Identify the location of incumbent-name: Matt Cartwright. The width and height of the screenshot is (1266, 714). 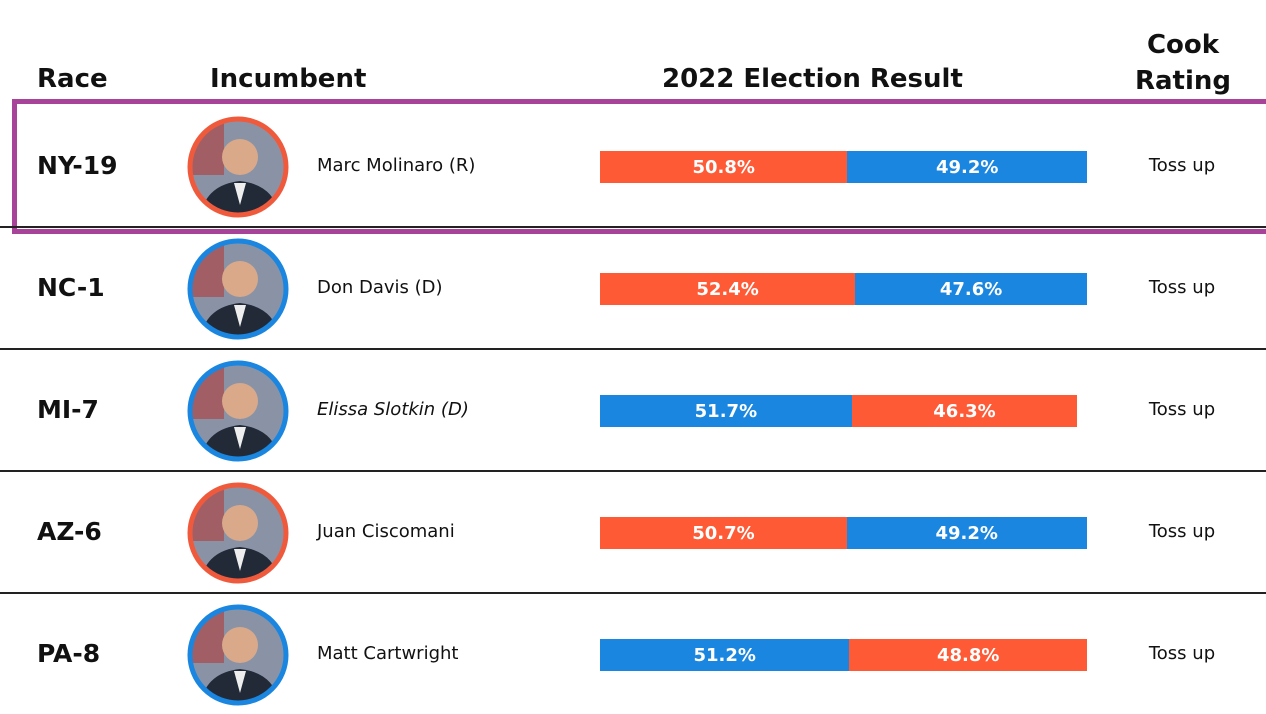
(388, 653).